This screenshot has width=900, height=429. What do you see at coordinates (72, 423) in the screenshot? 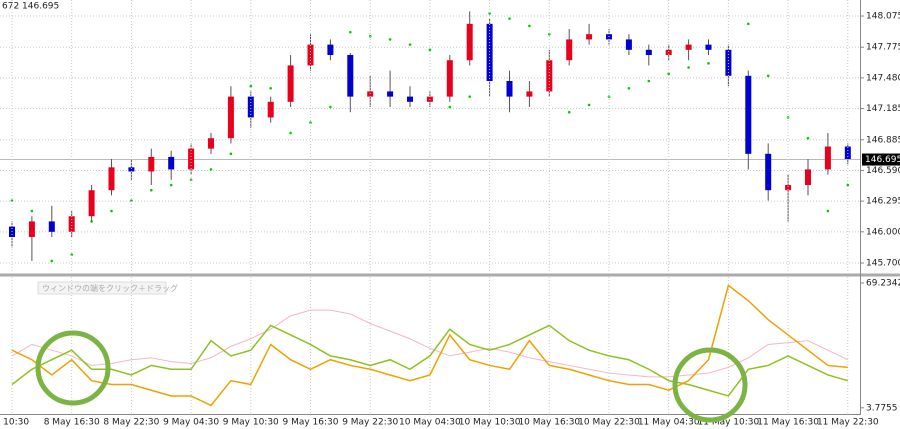
I see `x-tick-label: 8 May 16:30` at bounding box center [72, 423].